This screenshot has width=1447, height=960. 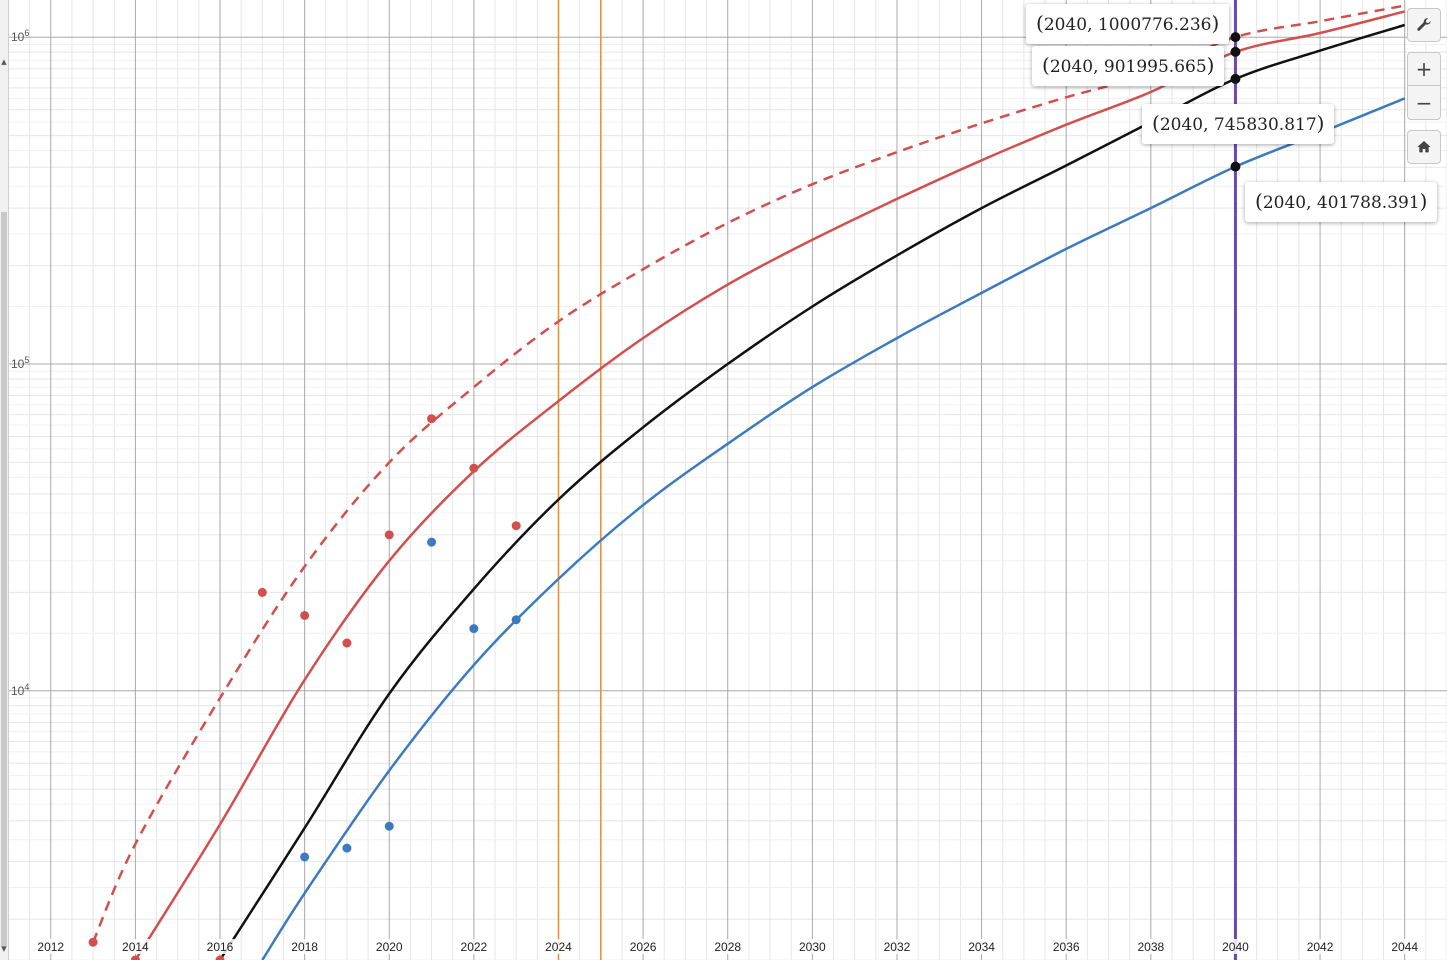 I want to click on x-tick-label: 2044, so click(x=1404, y=947).